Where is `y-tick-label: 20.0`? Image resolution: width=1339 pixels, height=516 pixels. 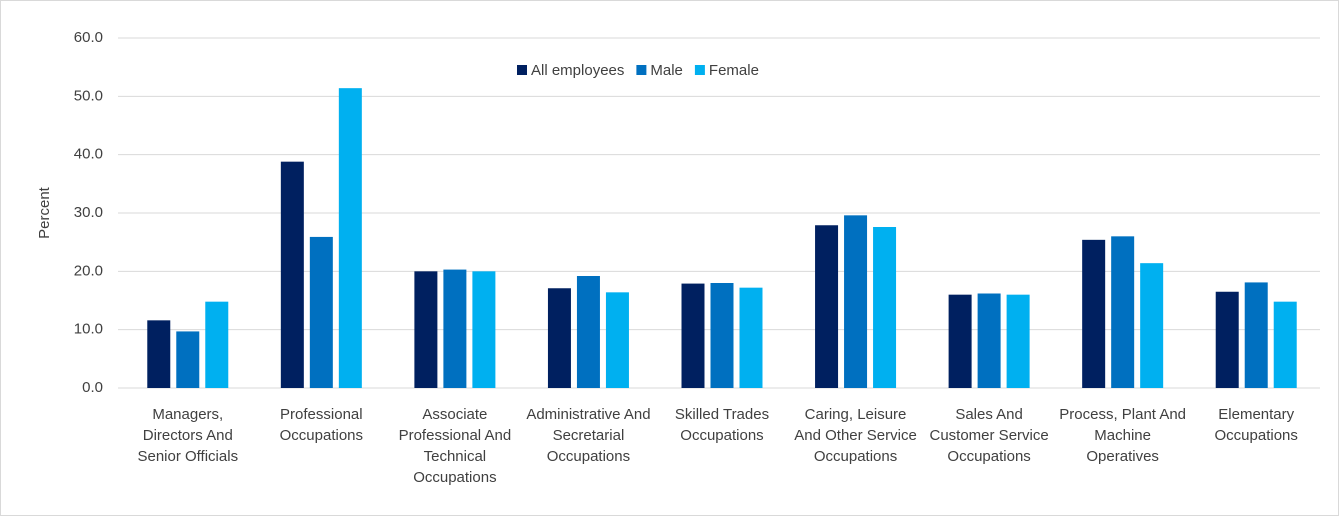 y-tick-label: 20.0 is located at coordinates (88, 270).